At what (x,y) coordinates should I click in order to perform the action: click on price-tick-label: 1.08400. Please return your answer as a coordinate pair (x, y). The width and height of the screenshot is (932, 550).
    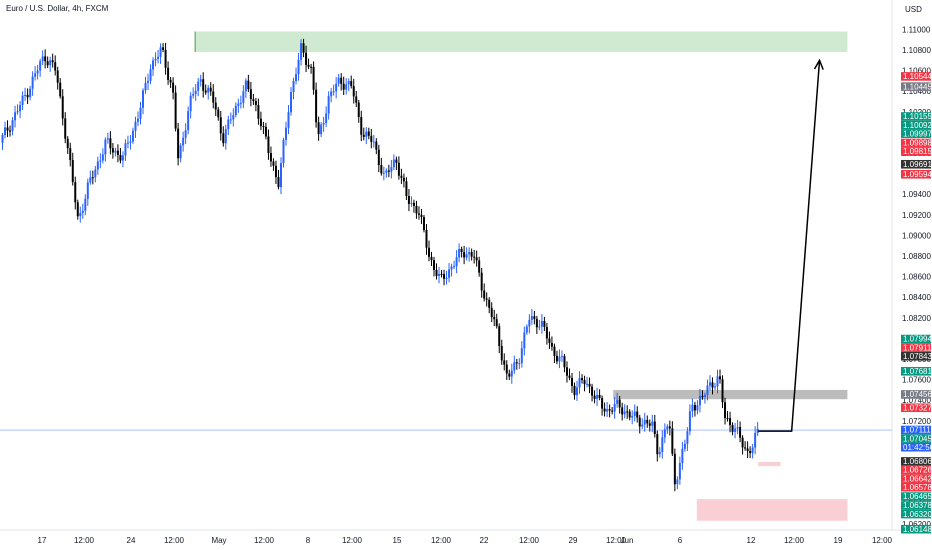
    Looking at the image, I should click on (916, 297).